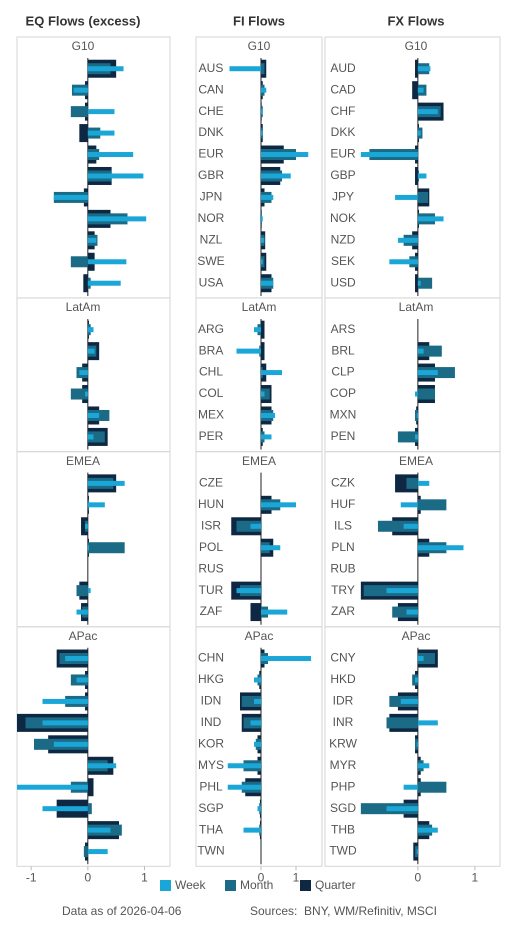 The height and width of the screenshot is (932, 515). I want to click on category-label: TUR, so click(211, 590).